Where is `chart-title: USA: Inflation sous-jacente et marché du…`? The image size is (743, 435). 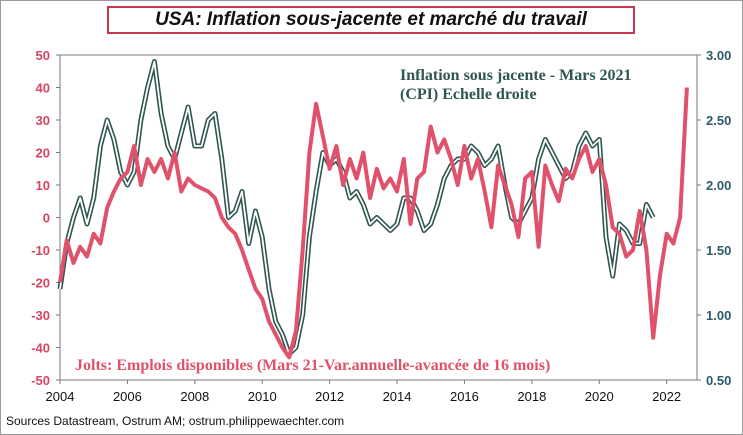 chart-title: USA: Inflation sous-jacente et marché du… is located at coordinates (371, 20).